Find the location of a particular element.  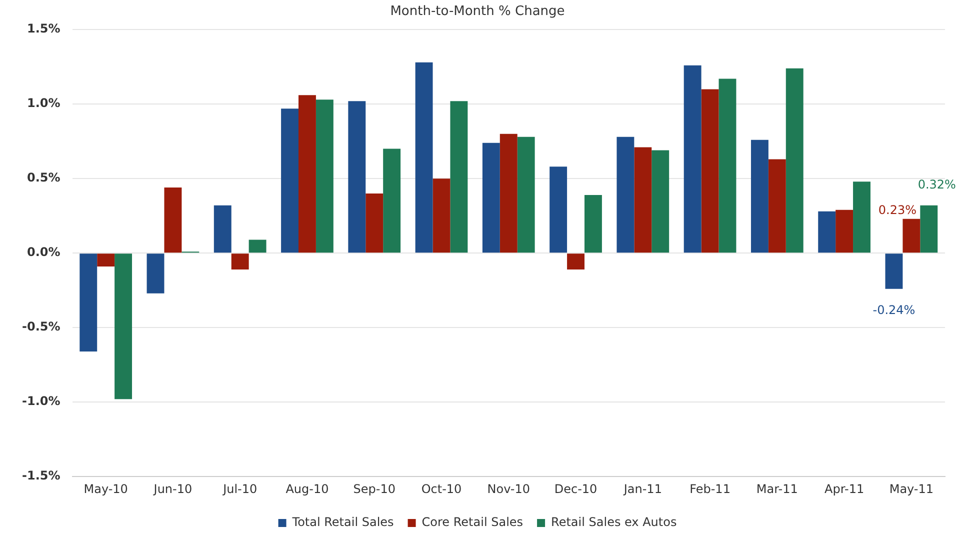

x-tick-label: Jul-10 is located at coordinates (240, 489).